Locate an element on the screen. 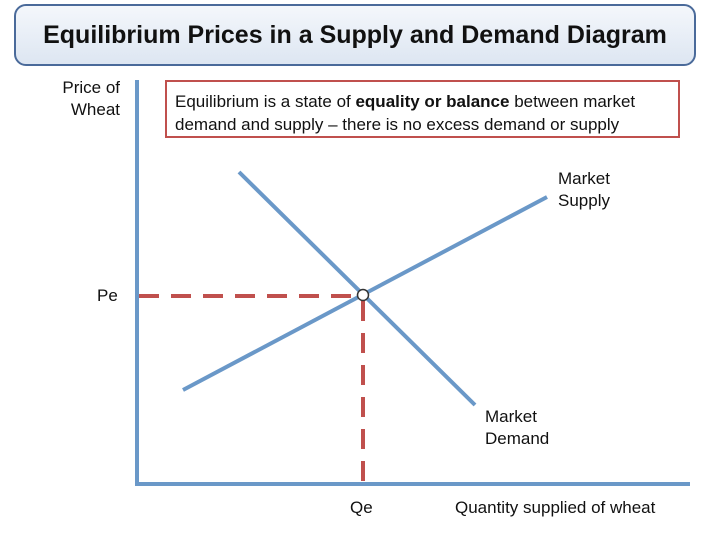 The width and height of the screenshot is (714, 535). demand-curve-label: Market Demand is located at coordinates (517, 427).